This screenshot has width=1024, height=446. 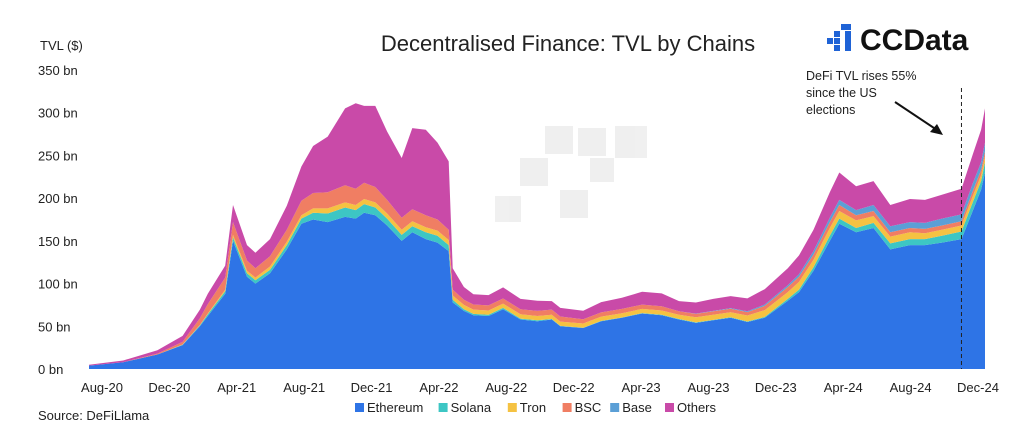 What do you see at coordinates (709, 387) in the screenshot?
I see `x-tick-label: Aug-23` at bounding box center [709, 387].